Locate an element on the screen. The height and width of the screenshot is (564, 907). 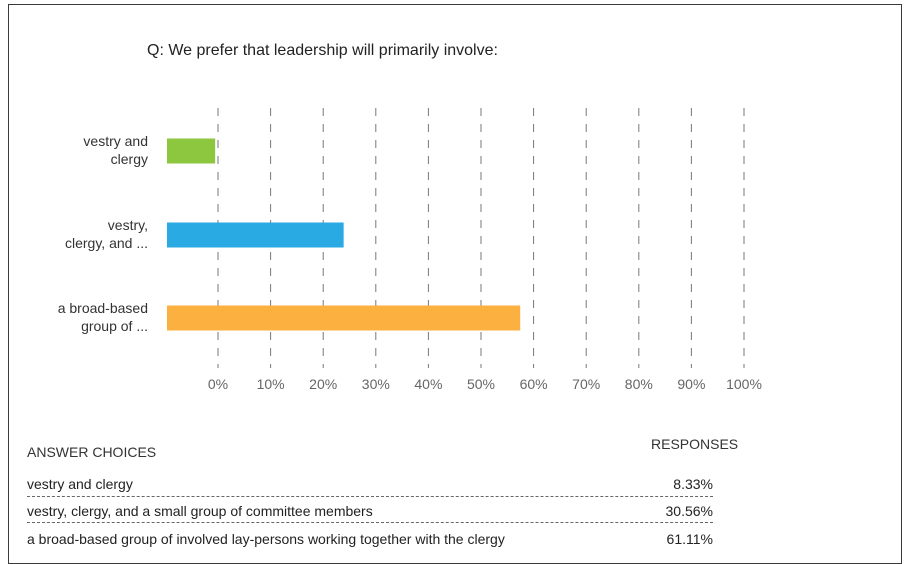
x-tick-labels: 0% 10% 20% 30% 40% 50% 60% 70% 80% 90% 100% is located at coordinates (485, 384).